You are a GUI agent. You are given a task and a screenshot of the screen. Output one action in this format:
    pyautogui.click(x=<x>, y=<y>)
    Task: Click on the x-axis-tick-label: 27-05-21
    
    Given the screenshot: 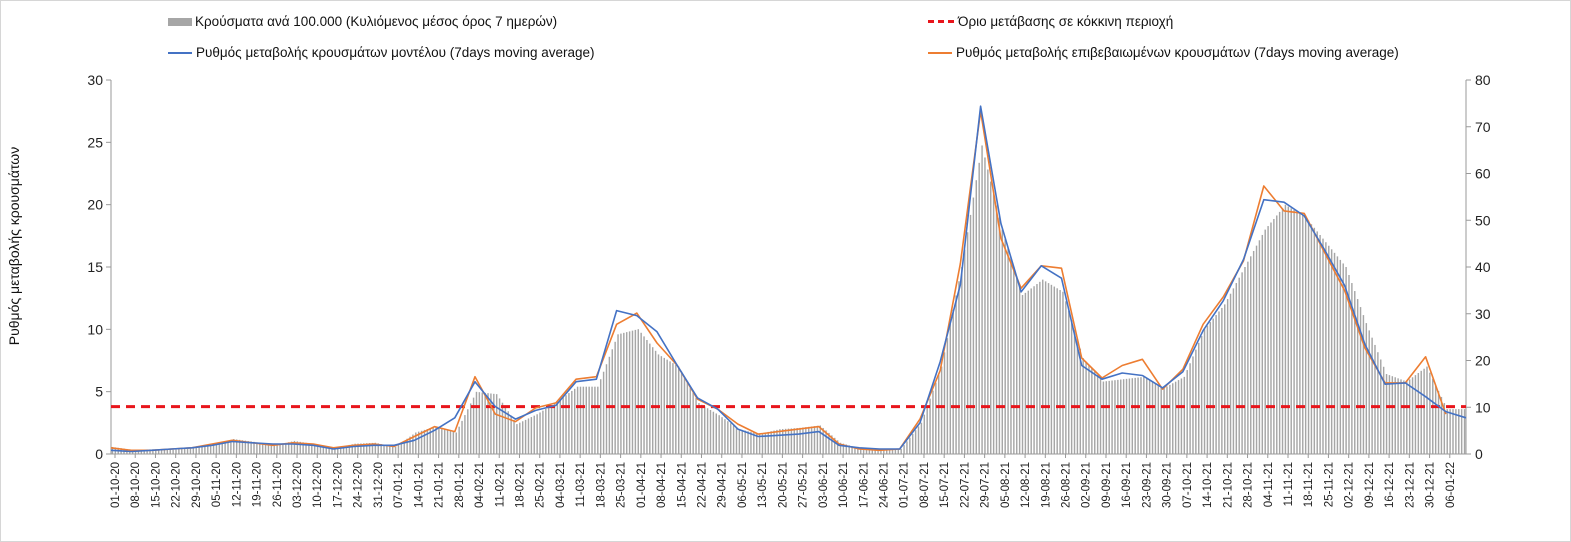 What is the action you would take?
    pyautogui.click(x=804, y=485)
    